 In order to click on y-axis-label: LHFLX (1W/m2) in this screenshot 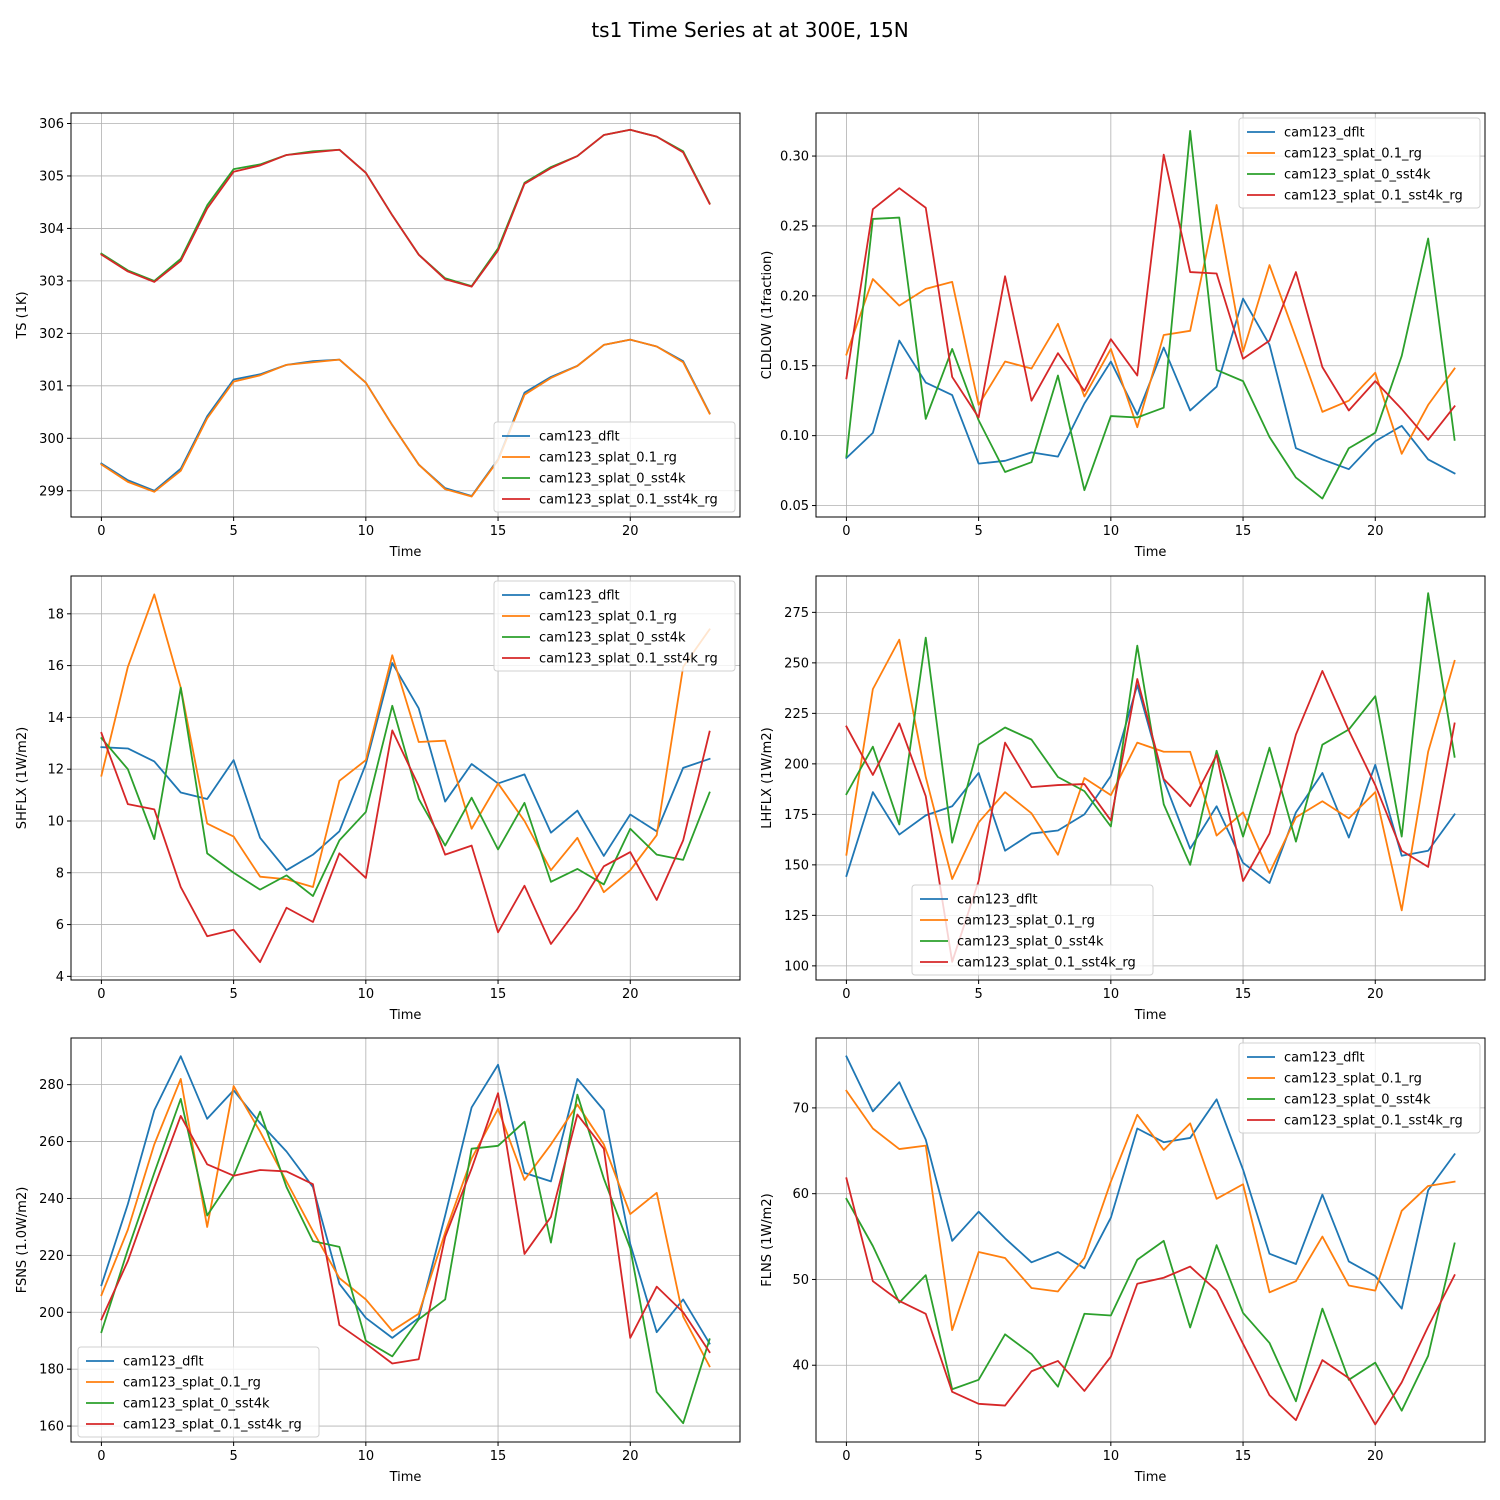, I will do `click(767, 777)`.